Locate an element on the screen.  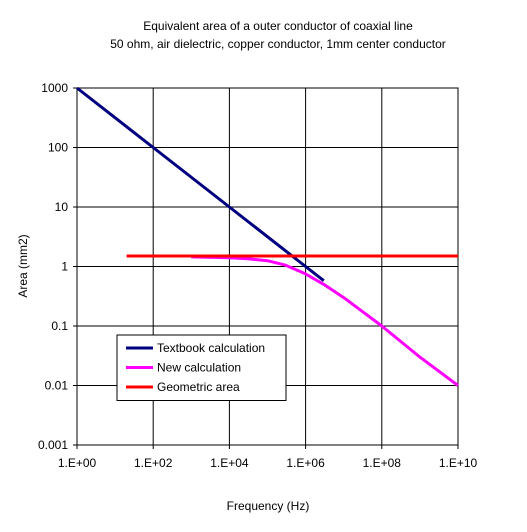
legend-label: Geometric area is located at coordinates (198, 387).